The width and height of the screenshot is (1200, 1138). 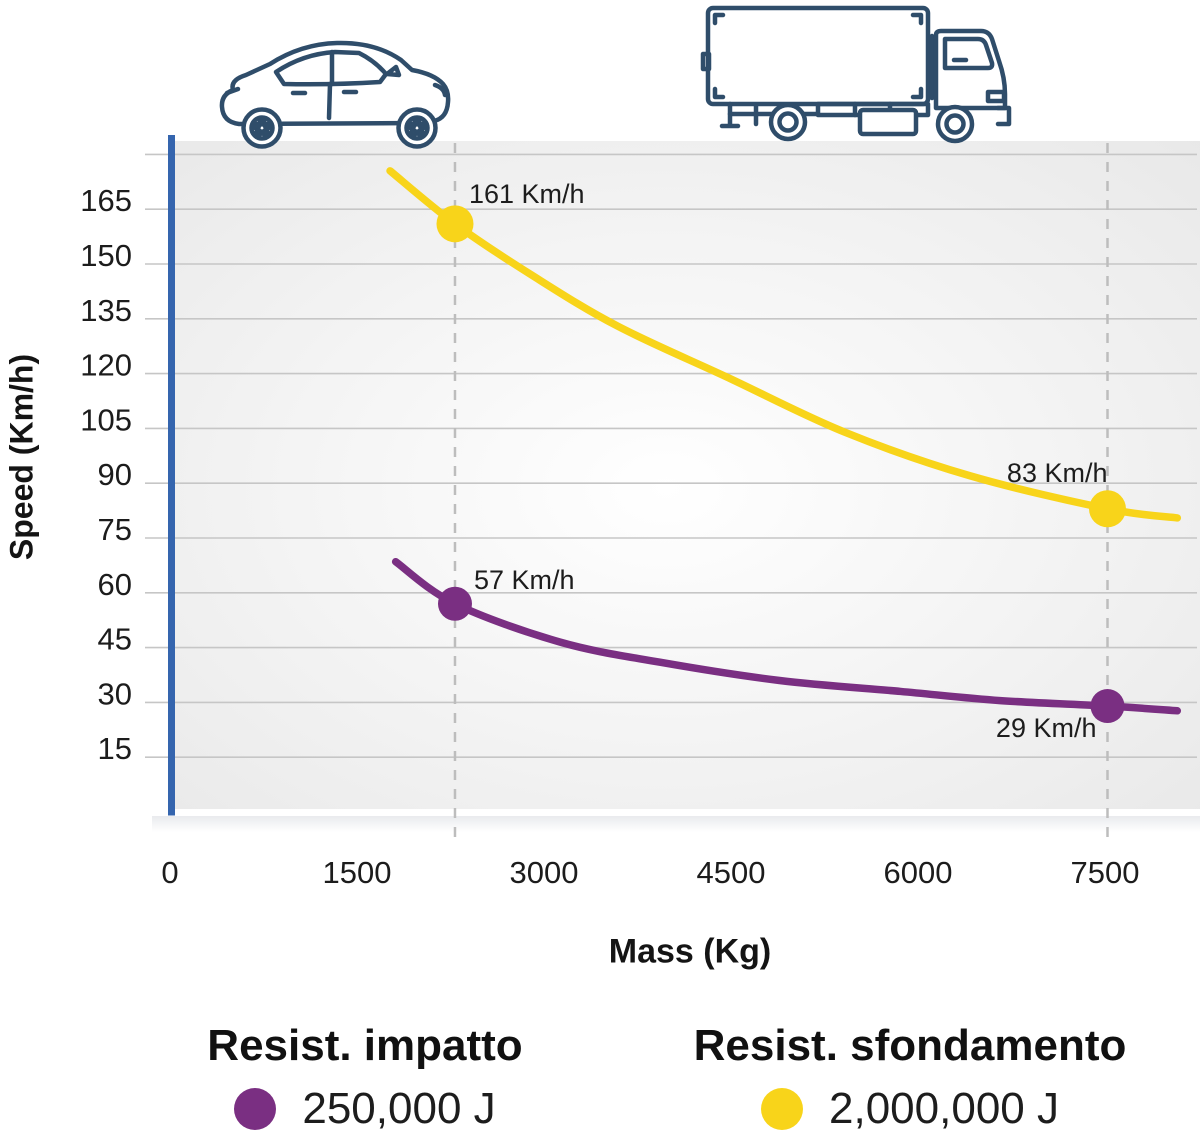 I want to click on legend-title-sfondamento: Resist. sfondamento, so click(x=910, y=1045).